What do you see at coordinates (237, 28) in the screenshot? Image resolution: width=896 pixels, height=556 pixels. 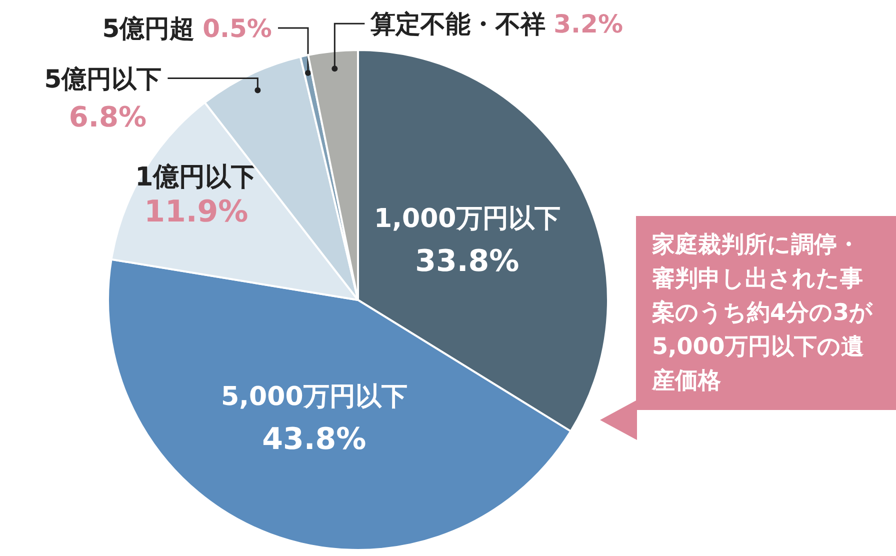 I see `data-label: 0.5%` at bounding box center [237, 28].